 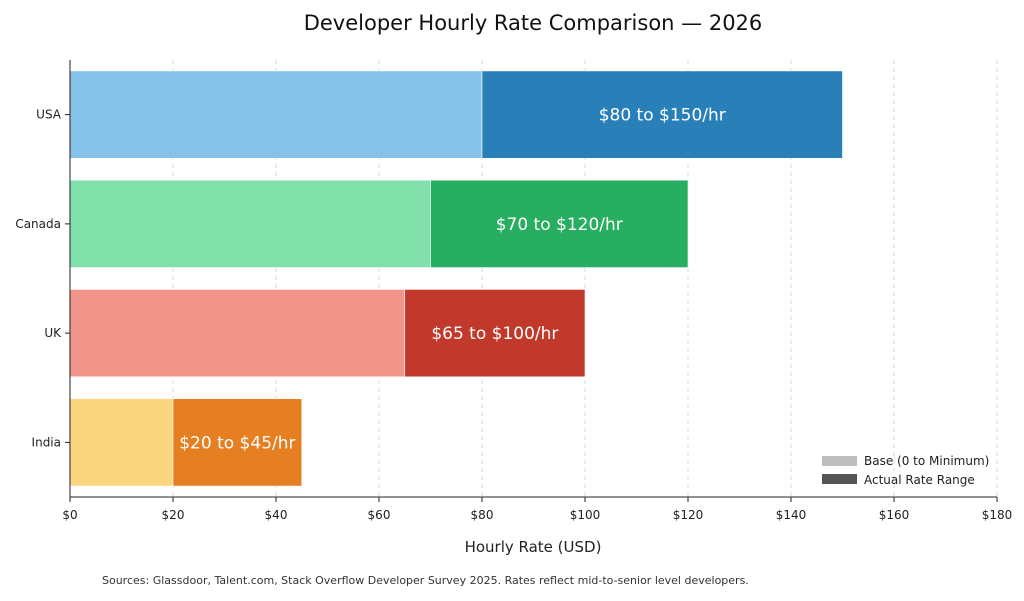 I want to click on range-label-usa: $80 to $150/hr, so click(x=662, y=116).